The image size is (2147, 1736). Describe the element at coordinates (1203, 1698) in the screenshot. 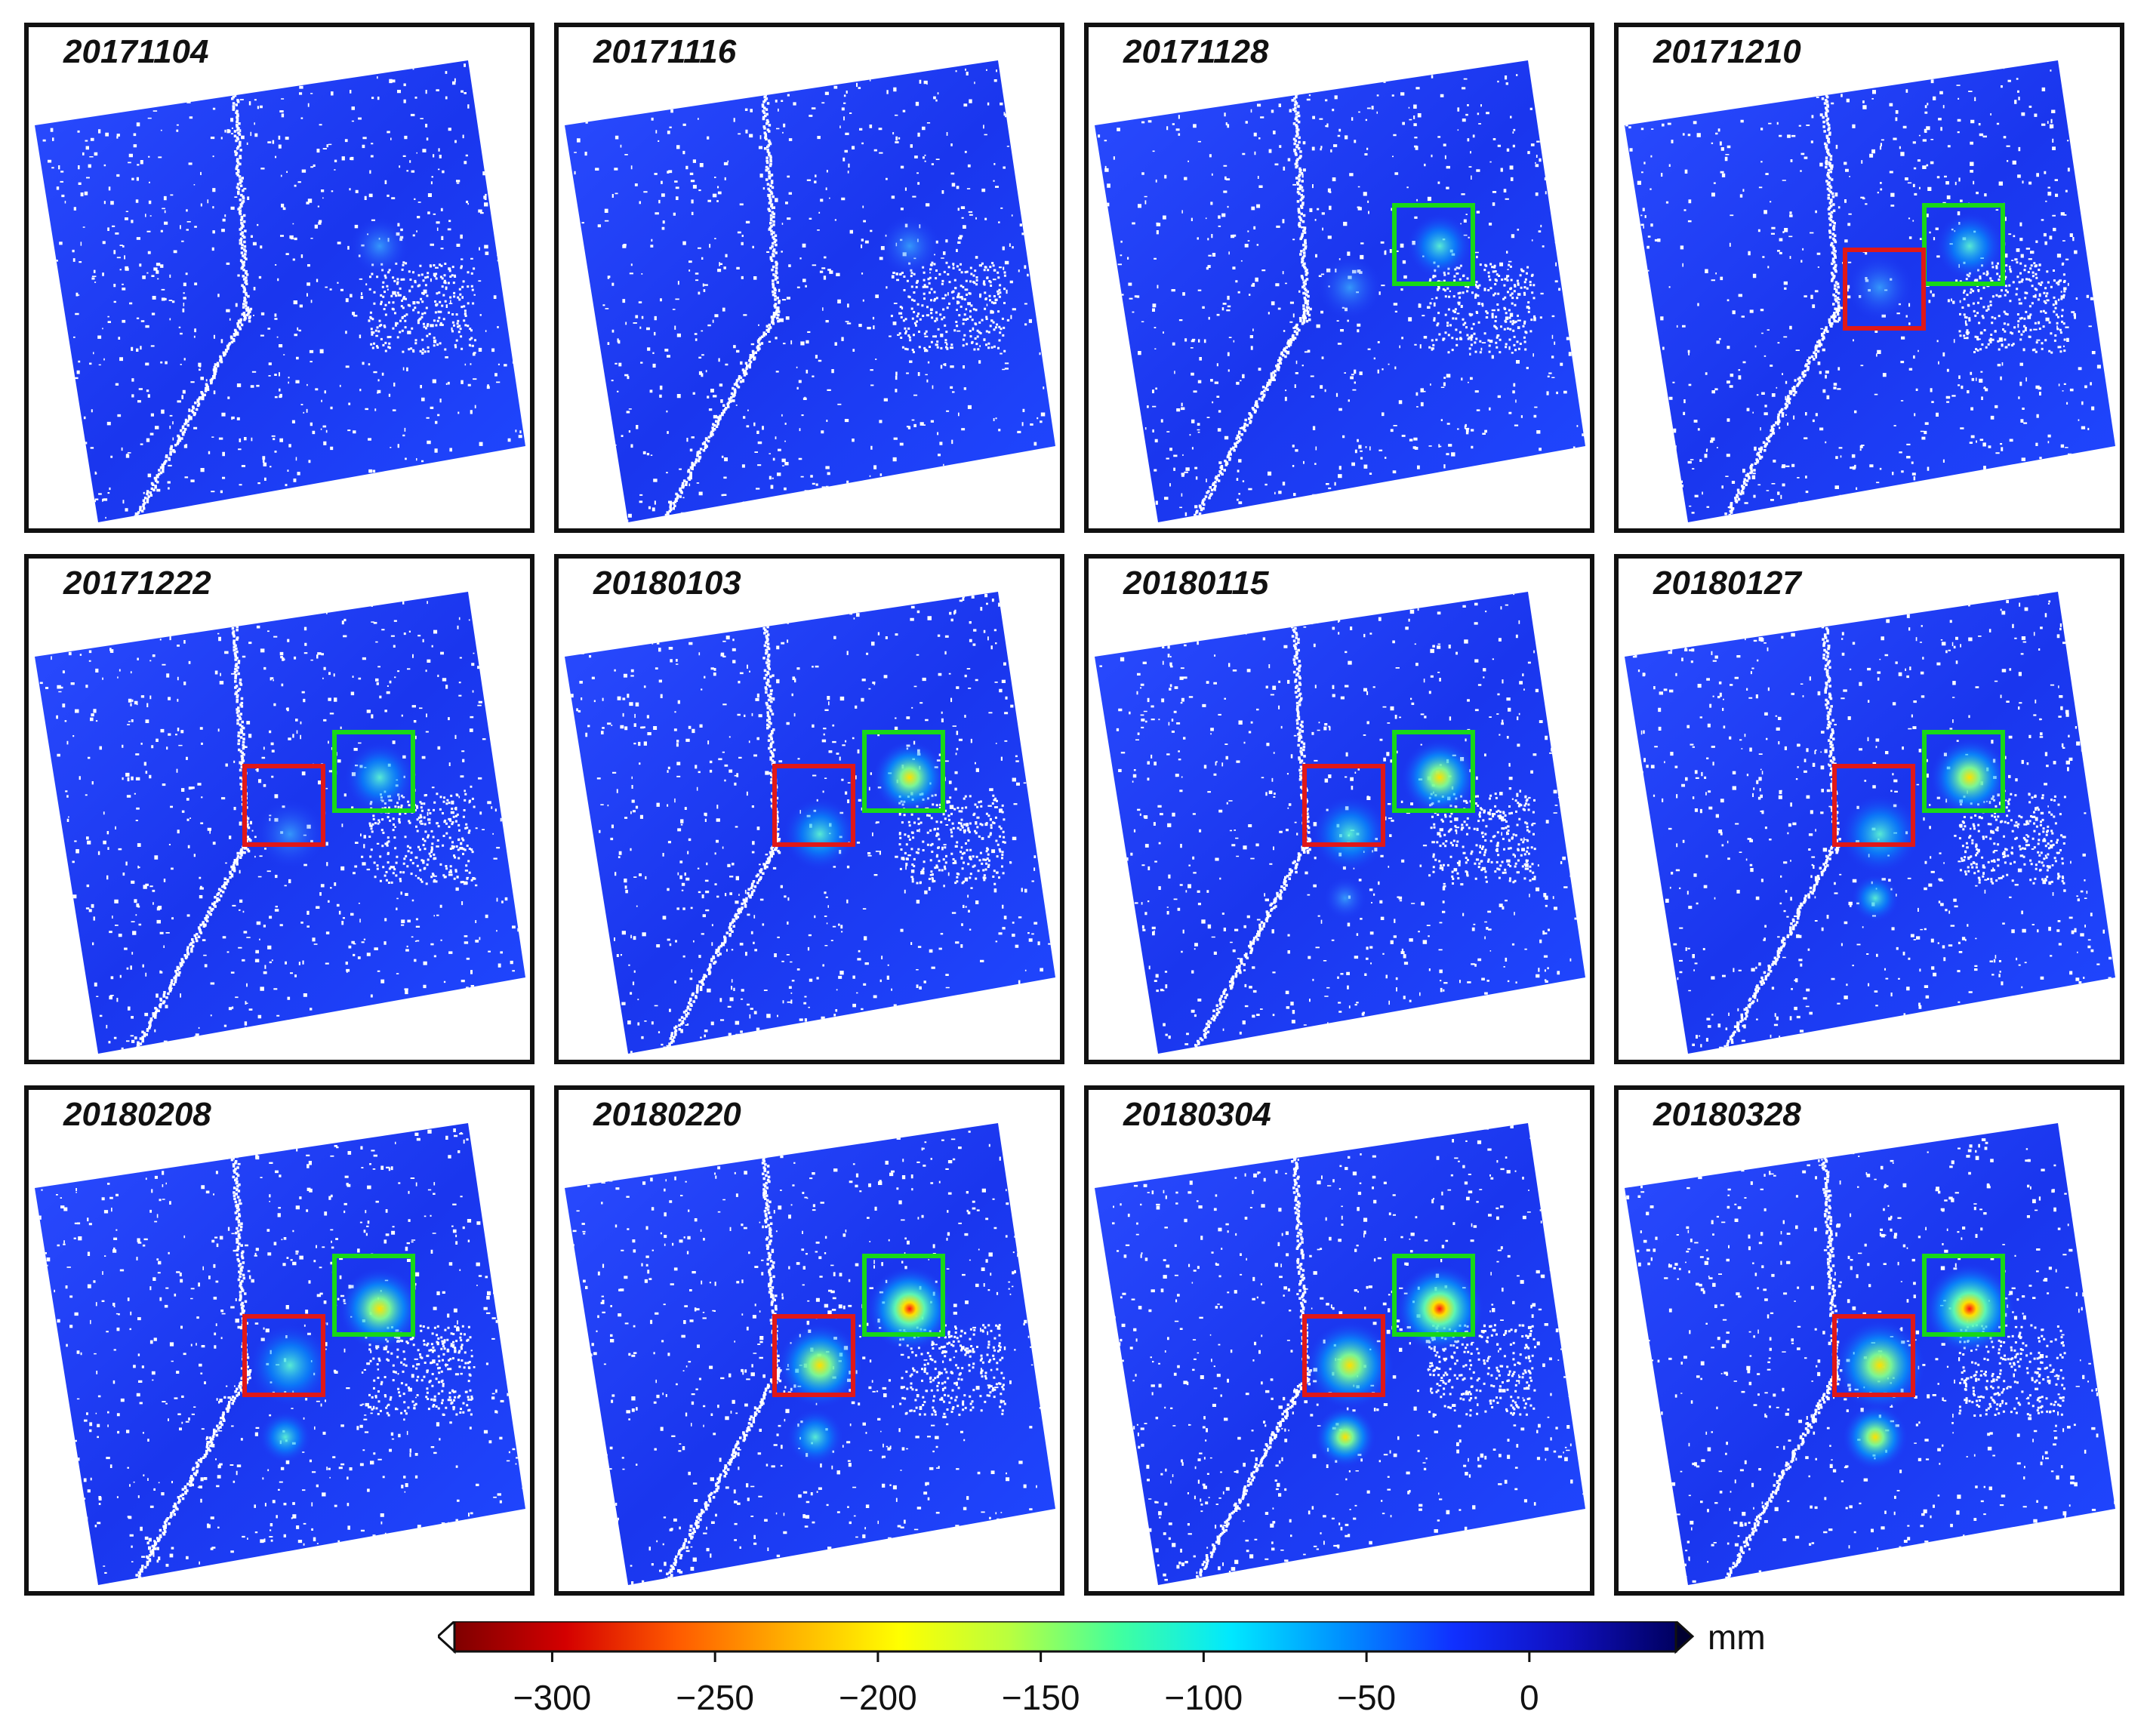

I see `colorbar-tick-label: −100` at that location.